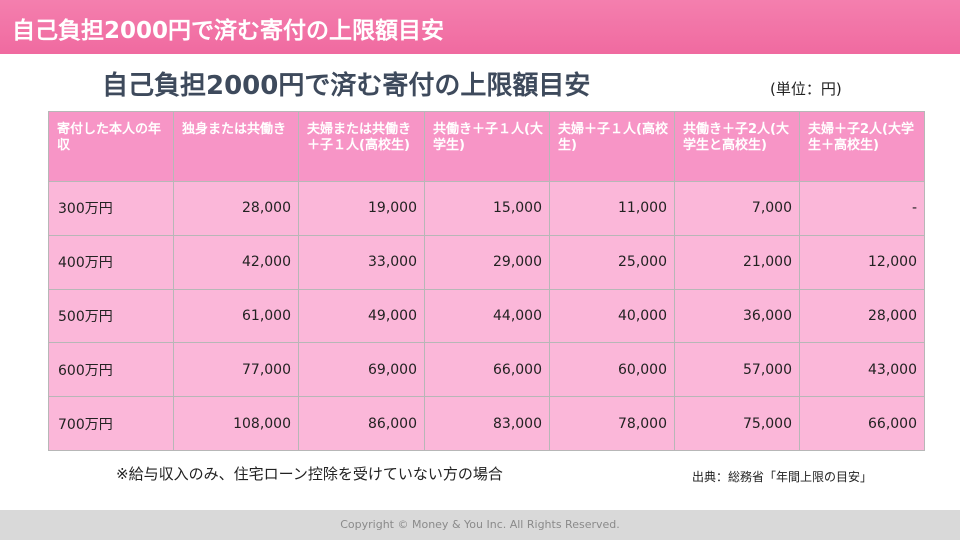 The image size is (960, 540). Describe the element at coordinates (111, 316) in the screenshot. I see `income-cell: 500万円` at that location.